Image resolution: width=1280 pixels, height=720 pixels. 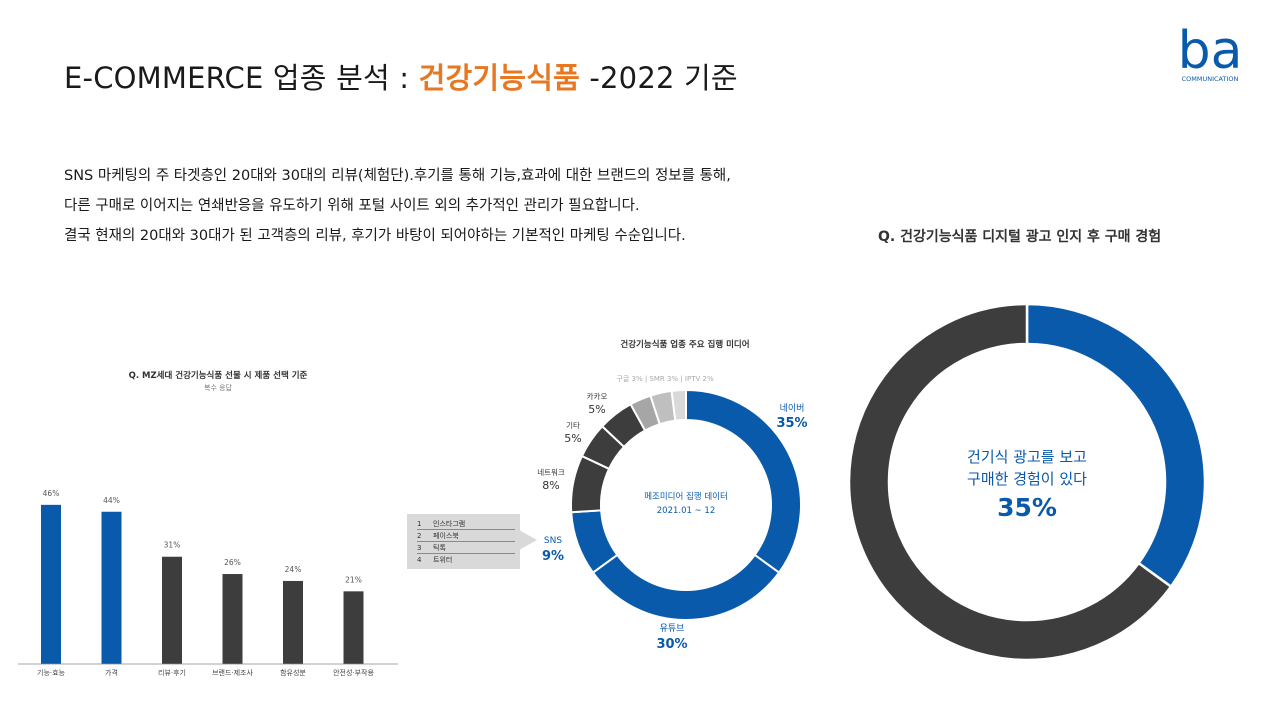 I want to click on bar-value-label: 24%, so click(x=293, y=569).